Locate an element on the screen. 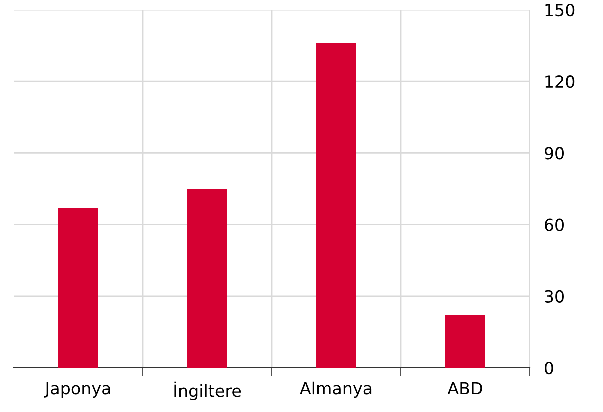 This screenshot has height=412, width=603. y-tick-label: 60 is located at coordinates (554, 225).